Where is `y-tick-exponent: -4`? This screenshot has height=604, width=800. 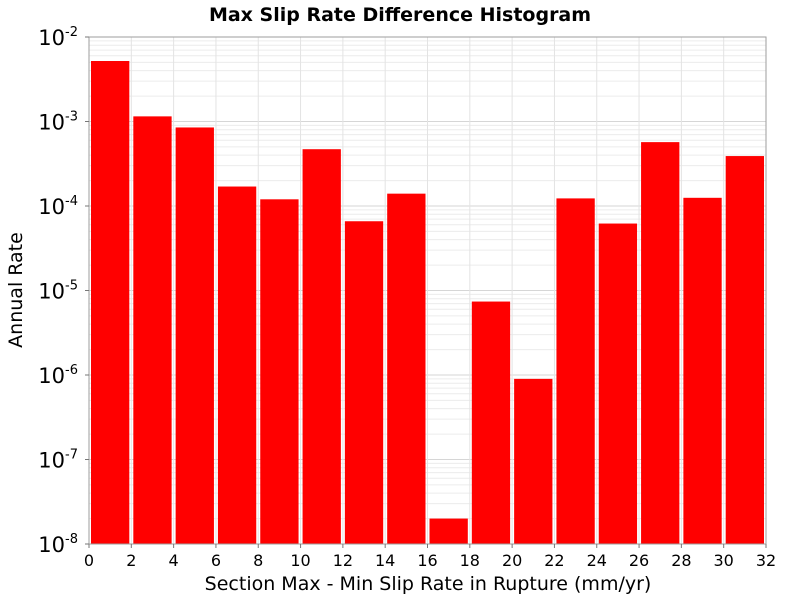 y-tick-exponent: -4 is located at coordinates (71, 201).